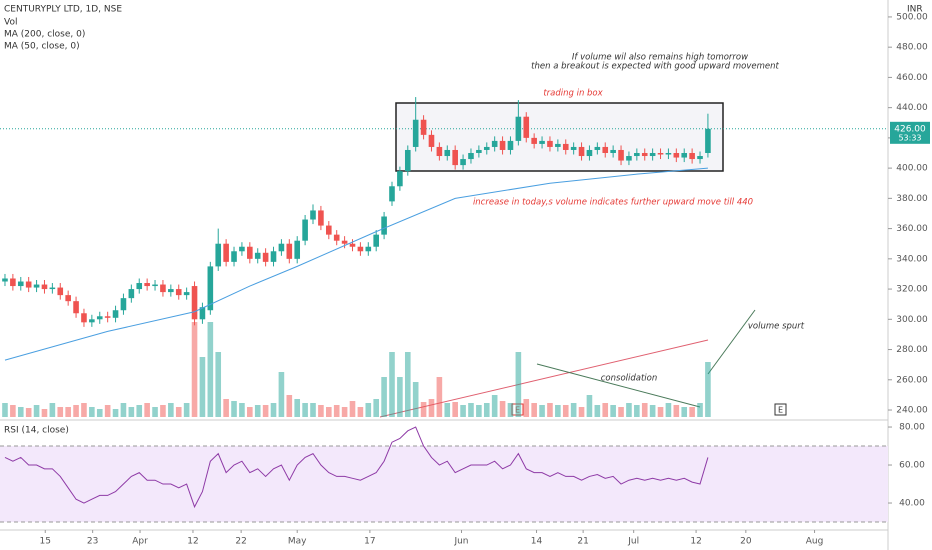 The height and width of the screenshot is (550, 932). What do you see at coordinates (573, 94) in the screenshot?
I see `annotation: trading in box` at bounding box center [573, 94].